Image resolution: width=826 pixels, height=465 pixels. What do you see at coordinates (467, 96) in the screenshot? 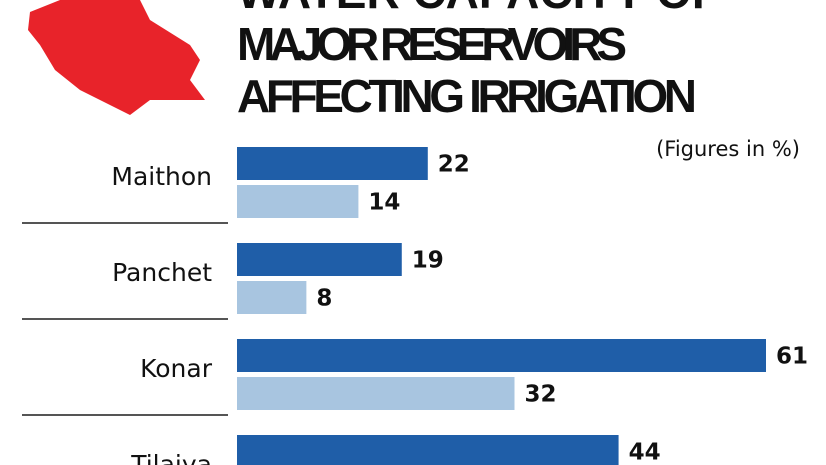
I see `chart-title: AFFECTING IRRIGATION` at bounding box center [467, 96].